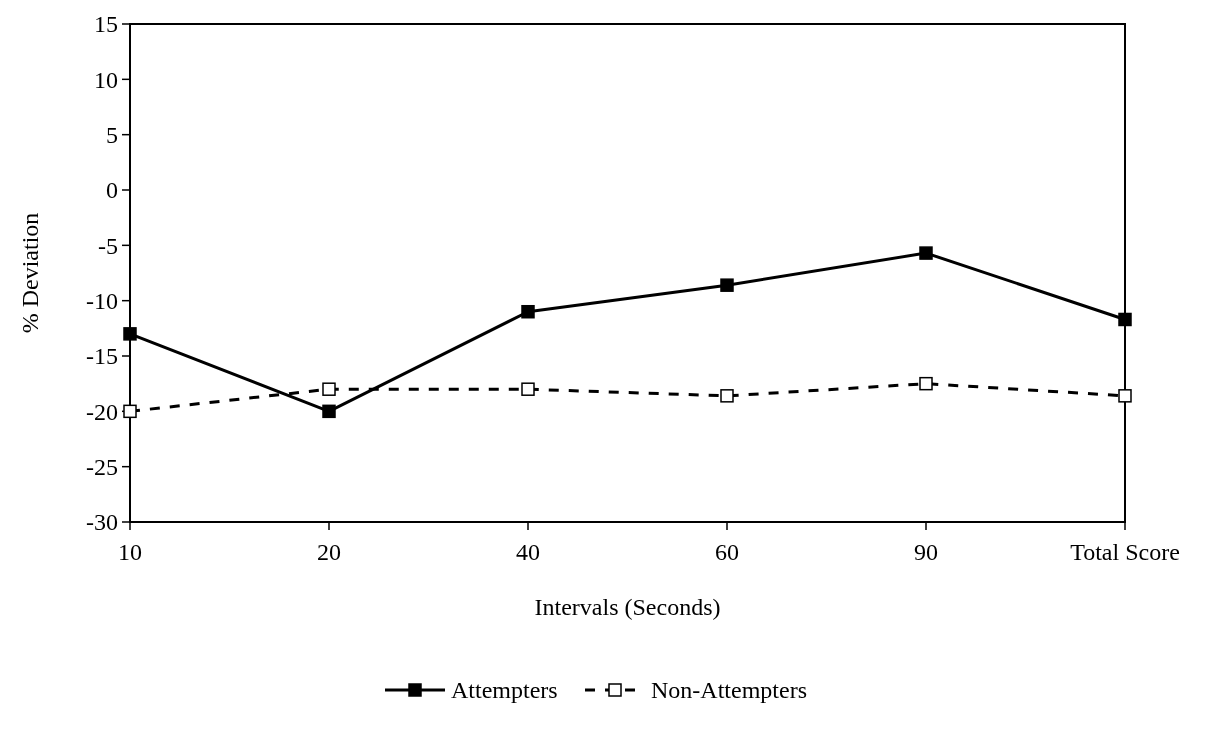 The image size is (1214, 749). I want to click on y-tick-label: -20, so click(102, 411).